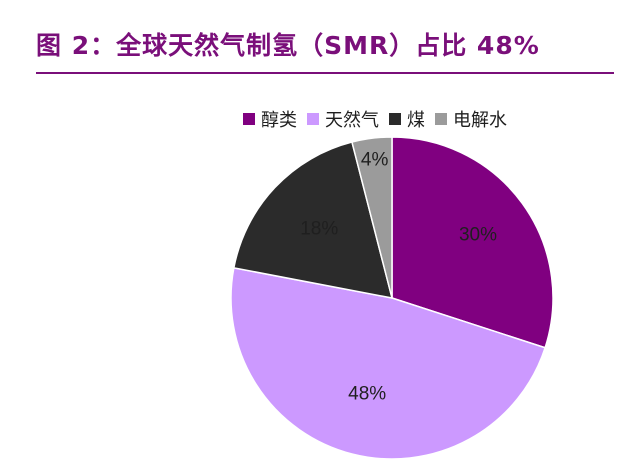 Image resolution: width=640 pixels, height=475 pixels. Describe the element at coordinates (395, 119) in the screenshot. I see `legend-swatch-coal` at that location.